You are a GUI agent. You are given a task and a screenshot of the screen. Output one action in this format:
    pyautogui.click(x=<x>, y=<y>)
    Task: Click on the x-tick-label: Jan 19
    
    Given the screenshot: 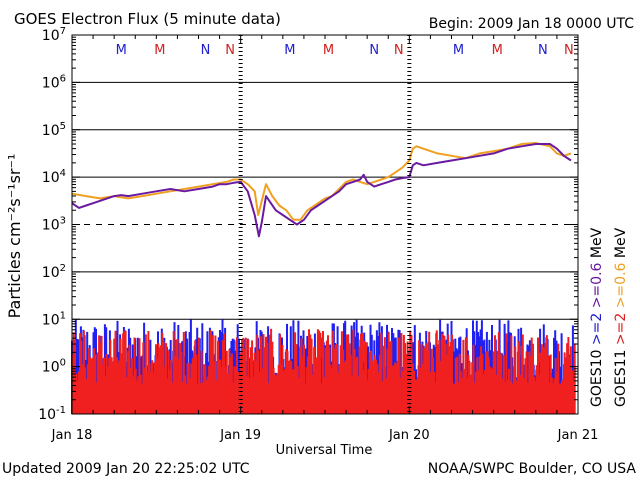 What is the action you would take?
    pyautogui.click(x=240, y=435)
    